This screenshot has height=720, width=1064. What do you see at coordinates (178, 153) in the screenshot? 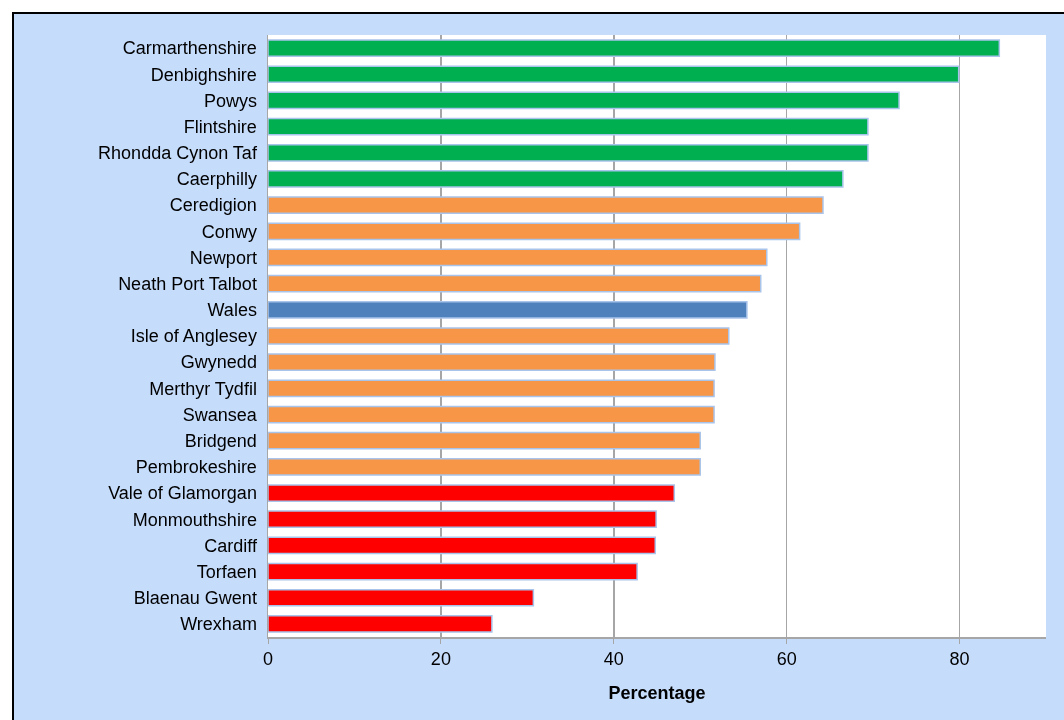
I see `y-tick-label: Rhondda Cynon Taf` at bounding box center [178, 153].